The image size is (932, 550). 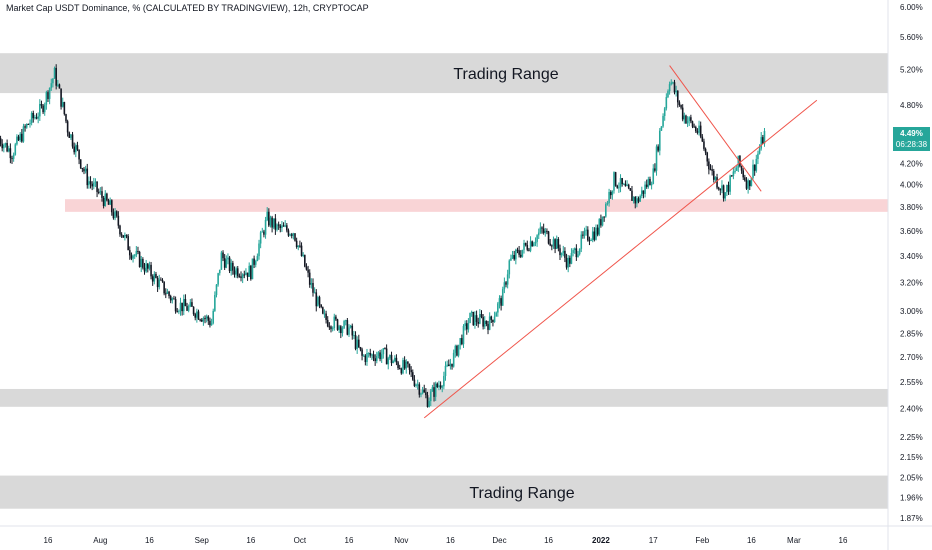 I want to click on bar-countdown: 06:28:38, so click(x=911, y=144).